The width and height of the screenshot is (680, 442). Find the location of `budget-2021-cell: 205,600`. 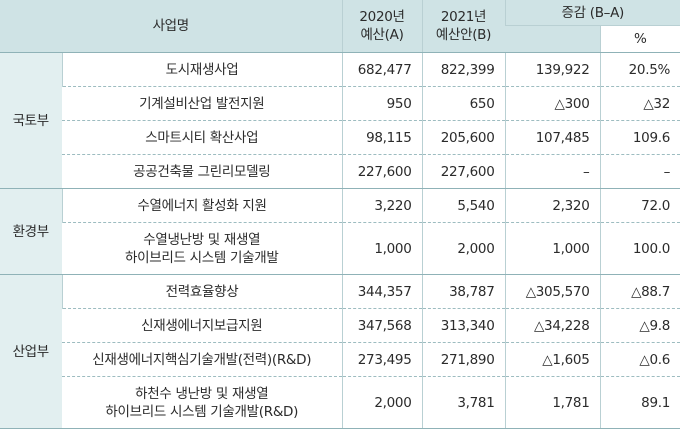

budget-2021-cell: 205,600 is located at coordinates (463, 137).